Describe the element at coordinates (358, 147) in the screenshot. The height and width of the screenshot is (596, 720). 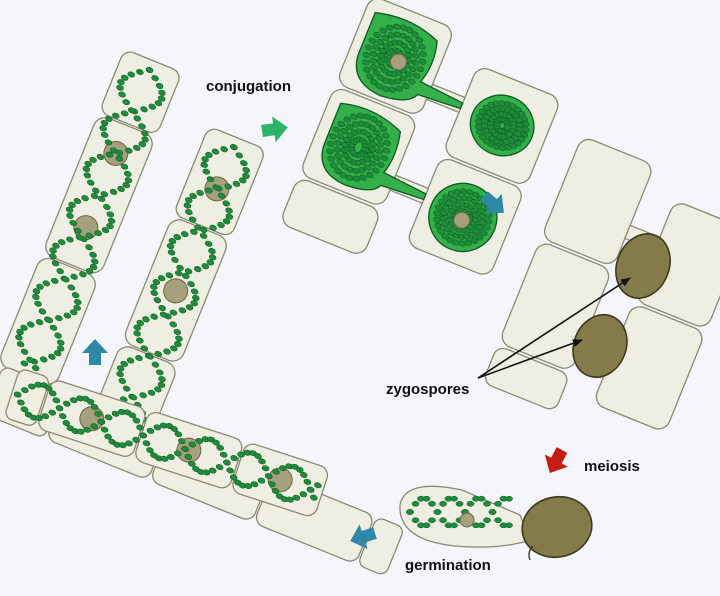
I see `chloroplast-mass` at that location.